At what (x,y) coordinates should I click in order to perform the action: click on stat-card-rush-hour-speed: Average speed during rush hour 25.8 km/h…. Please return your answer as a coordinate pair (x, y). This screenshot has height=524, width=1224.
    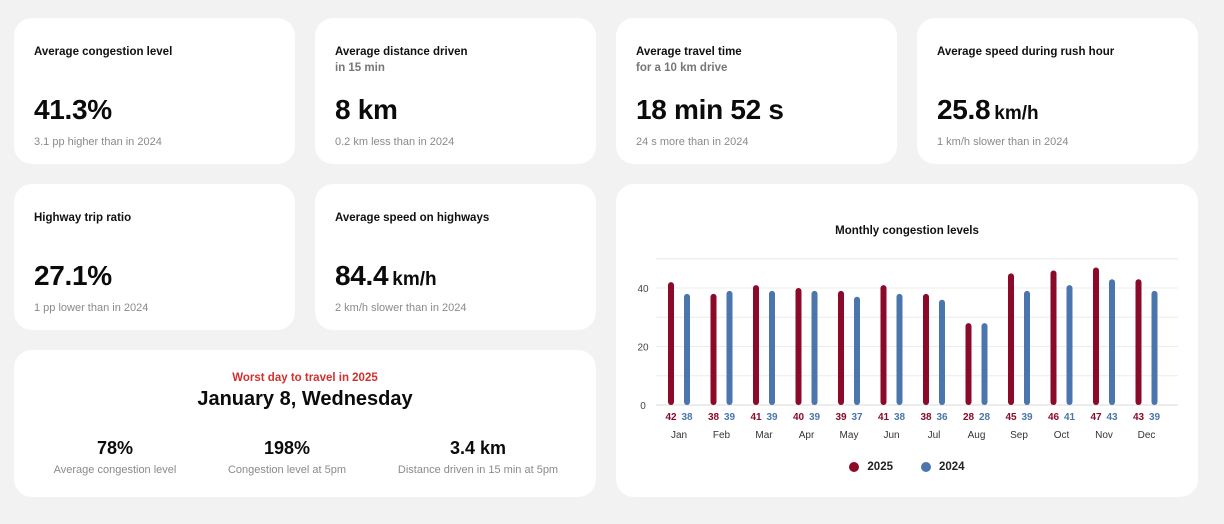
    Looking at the image, I should click on (1057, 91).